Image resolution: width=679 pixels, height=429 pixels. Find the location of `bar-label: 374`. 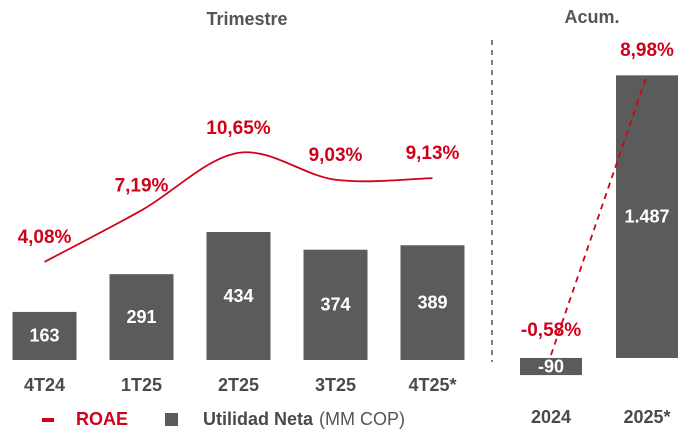

bar-label: 374 is located at coordinates (335, 305).